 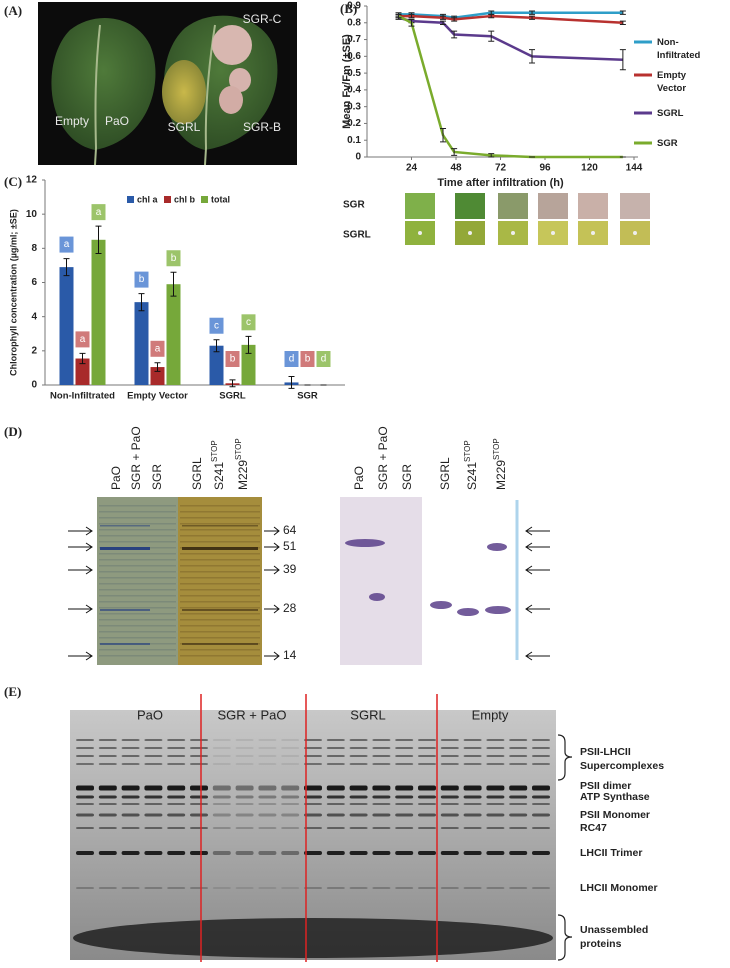 I want to click on x-tick-label: Non-Infiltrated, so click(x=82, y=396).